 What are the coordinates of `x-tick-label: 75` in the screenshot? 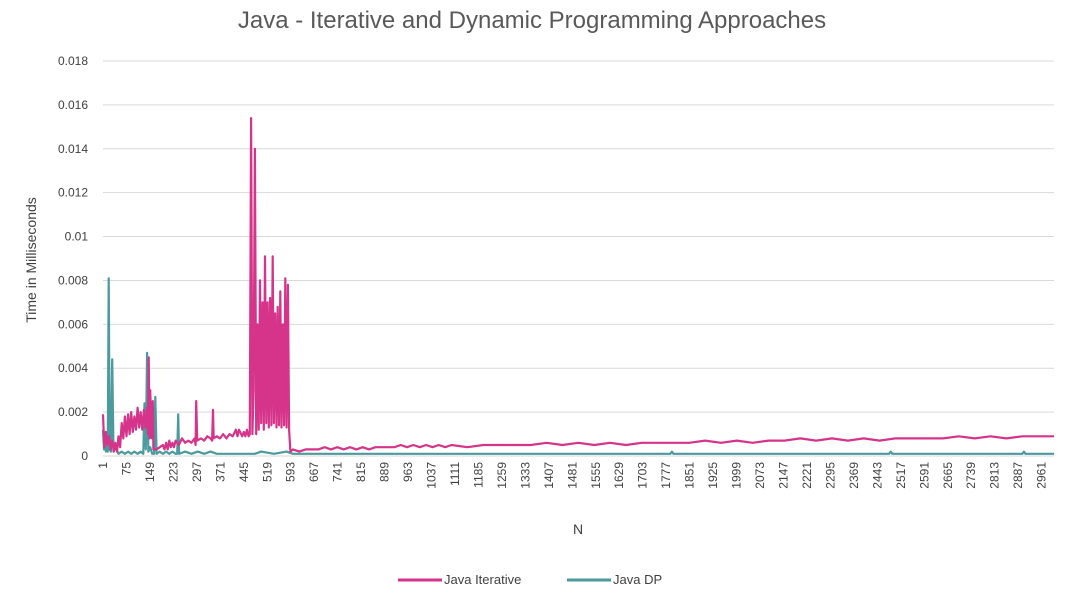 It's located at (126, 469).